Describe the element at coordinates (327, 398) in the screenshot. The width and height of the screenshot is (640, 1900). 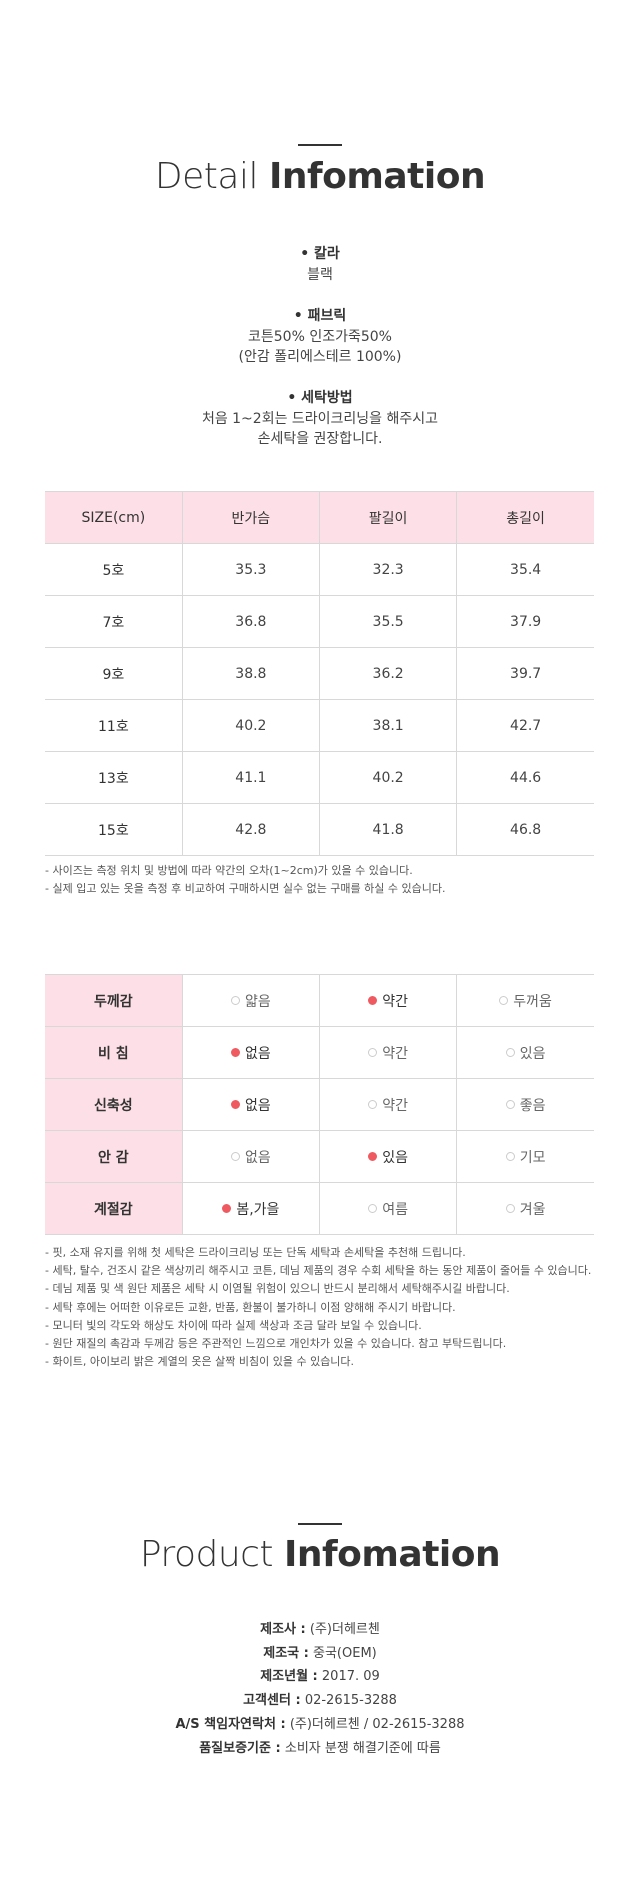
I see `heading-text: 세탁방법` at that location.